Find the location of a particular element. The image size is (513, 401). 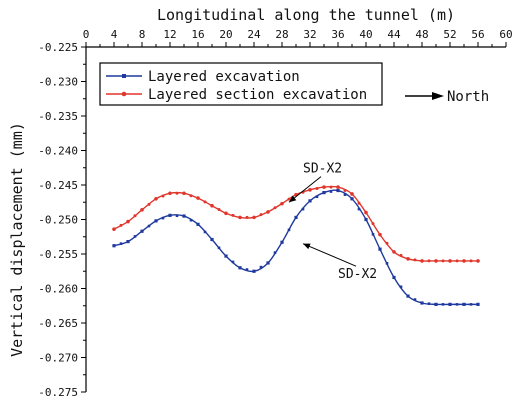

x-tick-label: 56 is located at coordinates (477, 34).